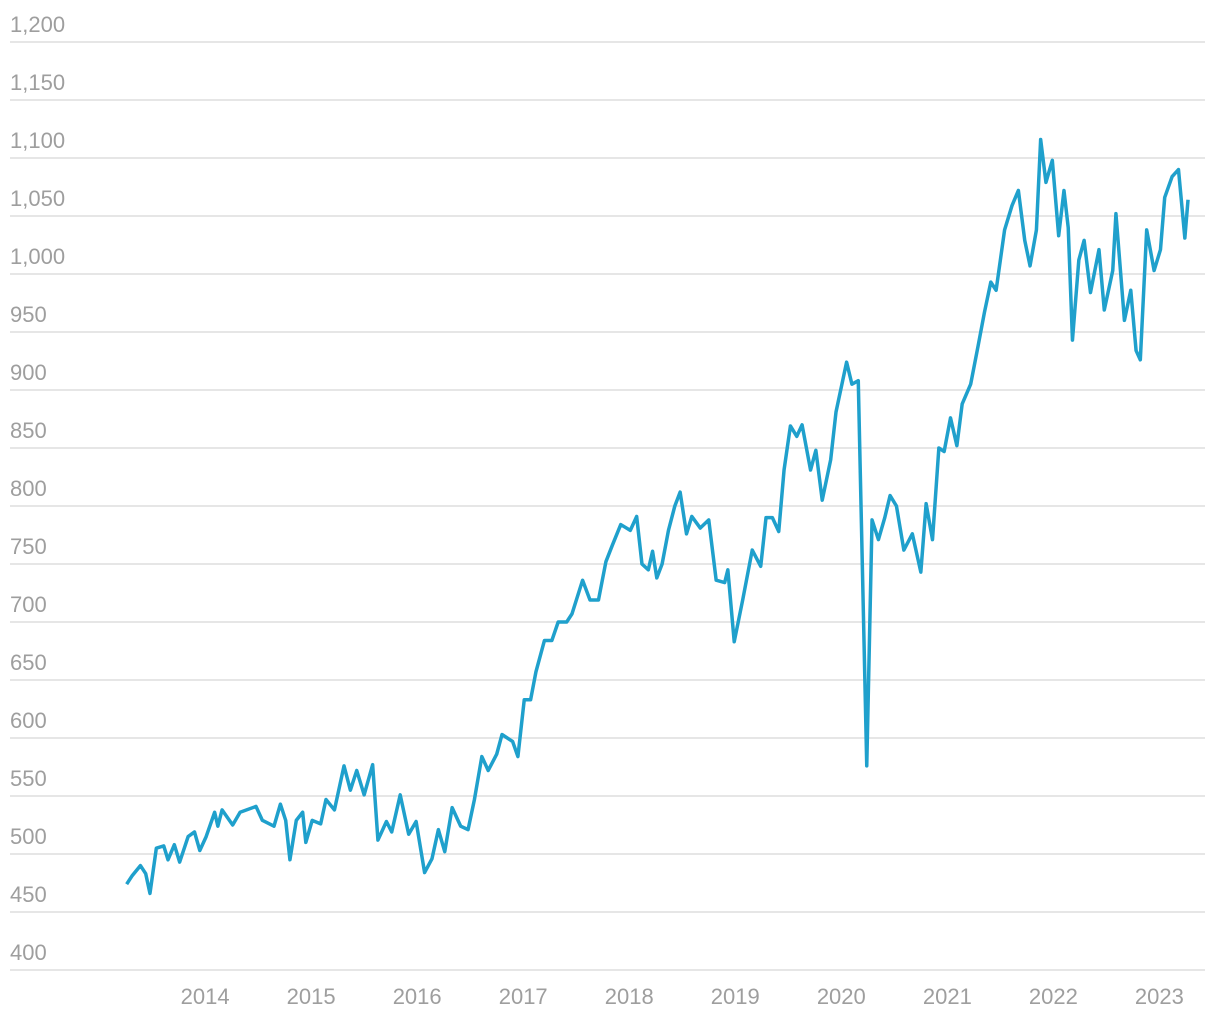 The image size is (1220, 1020). What do you see at coordinates (28, 662) in the screenshot?
I see `y-tick-label: 650` at bounding box center [28, 662].